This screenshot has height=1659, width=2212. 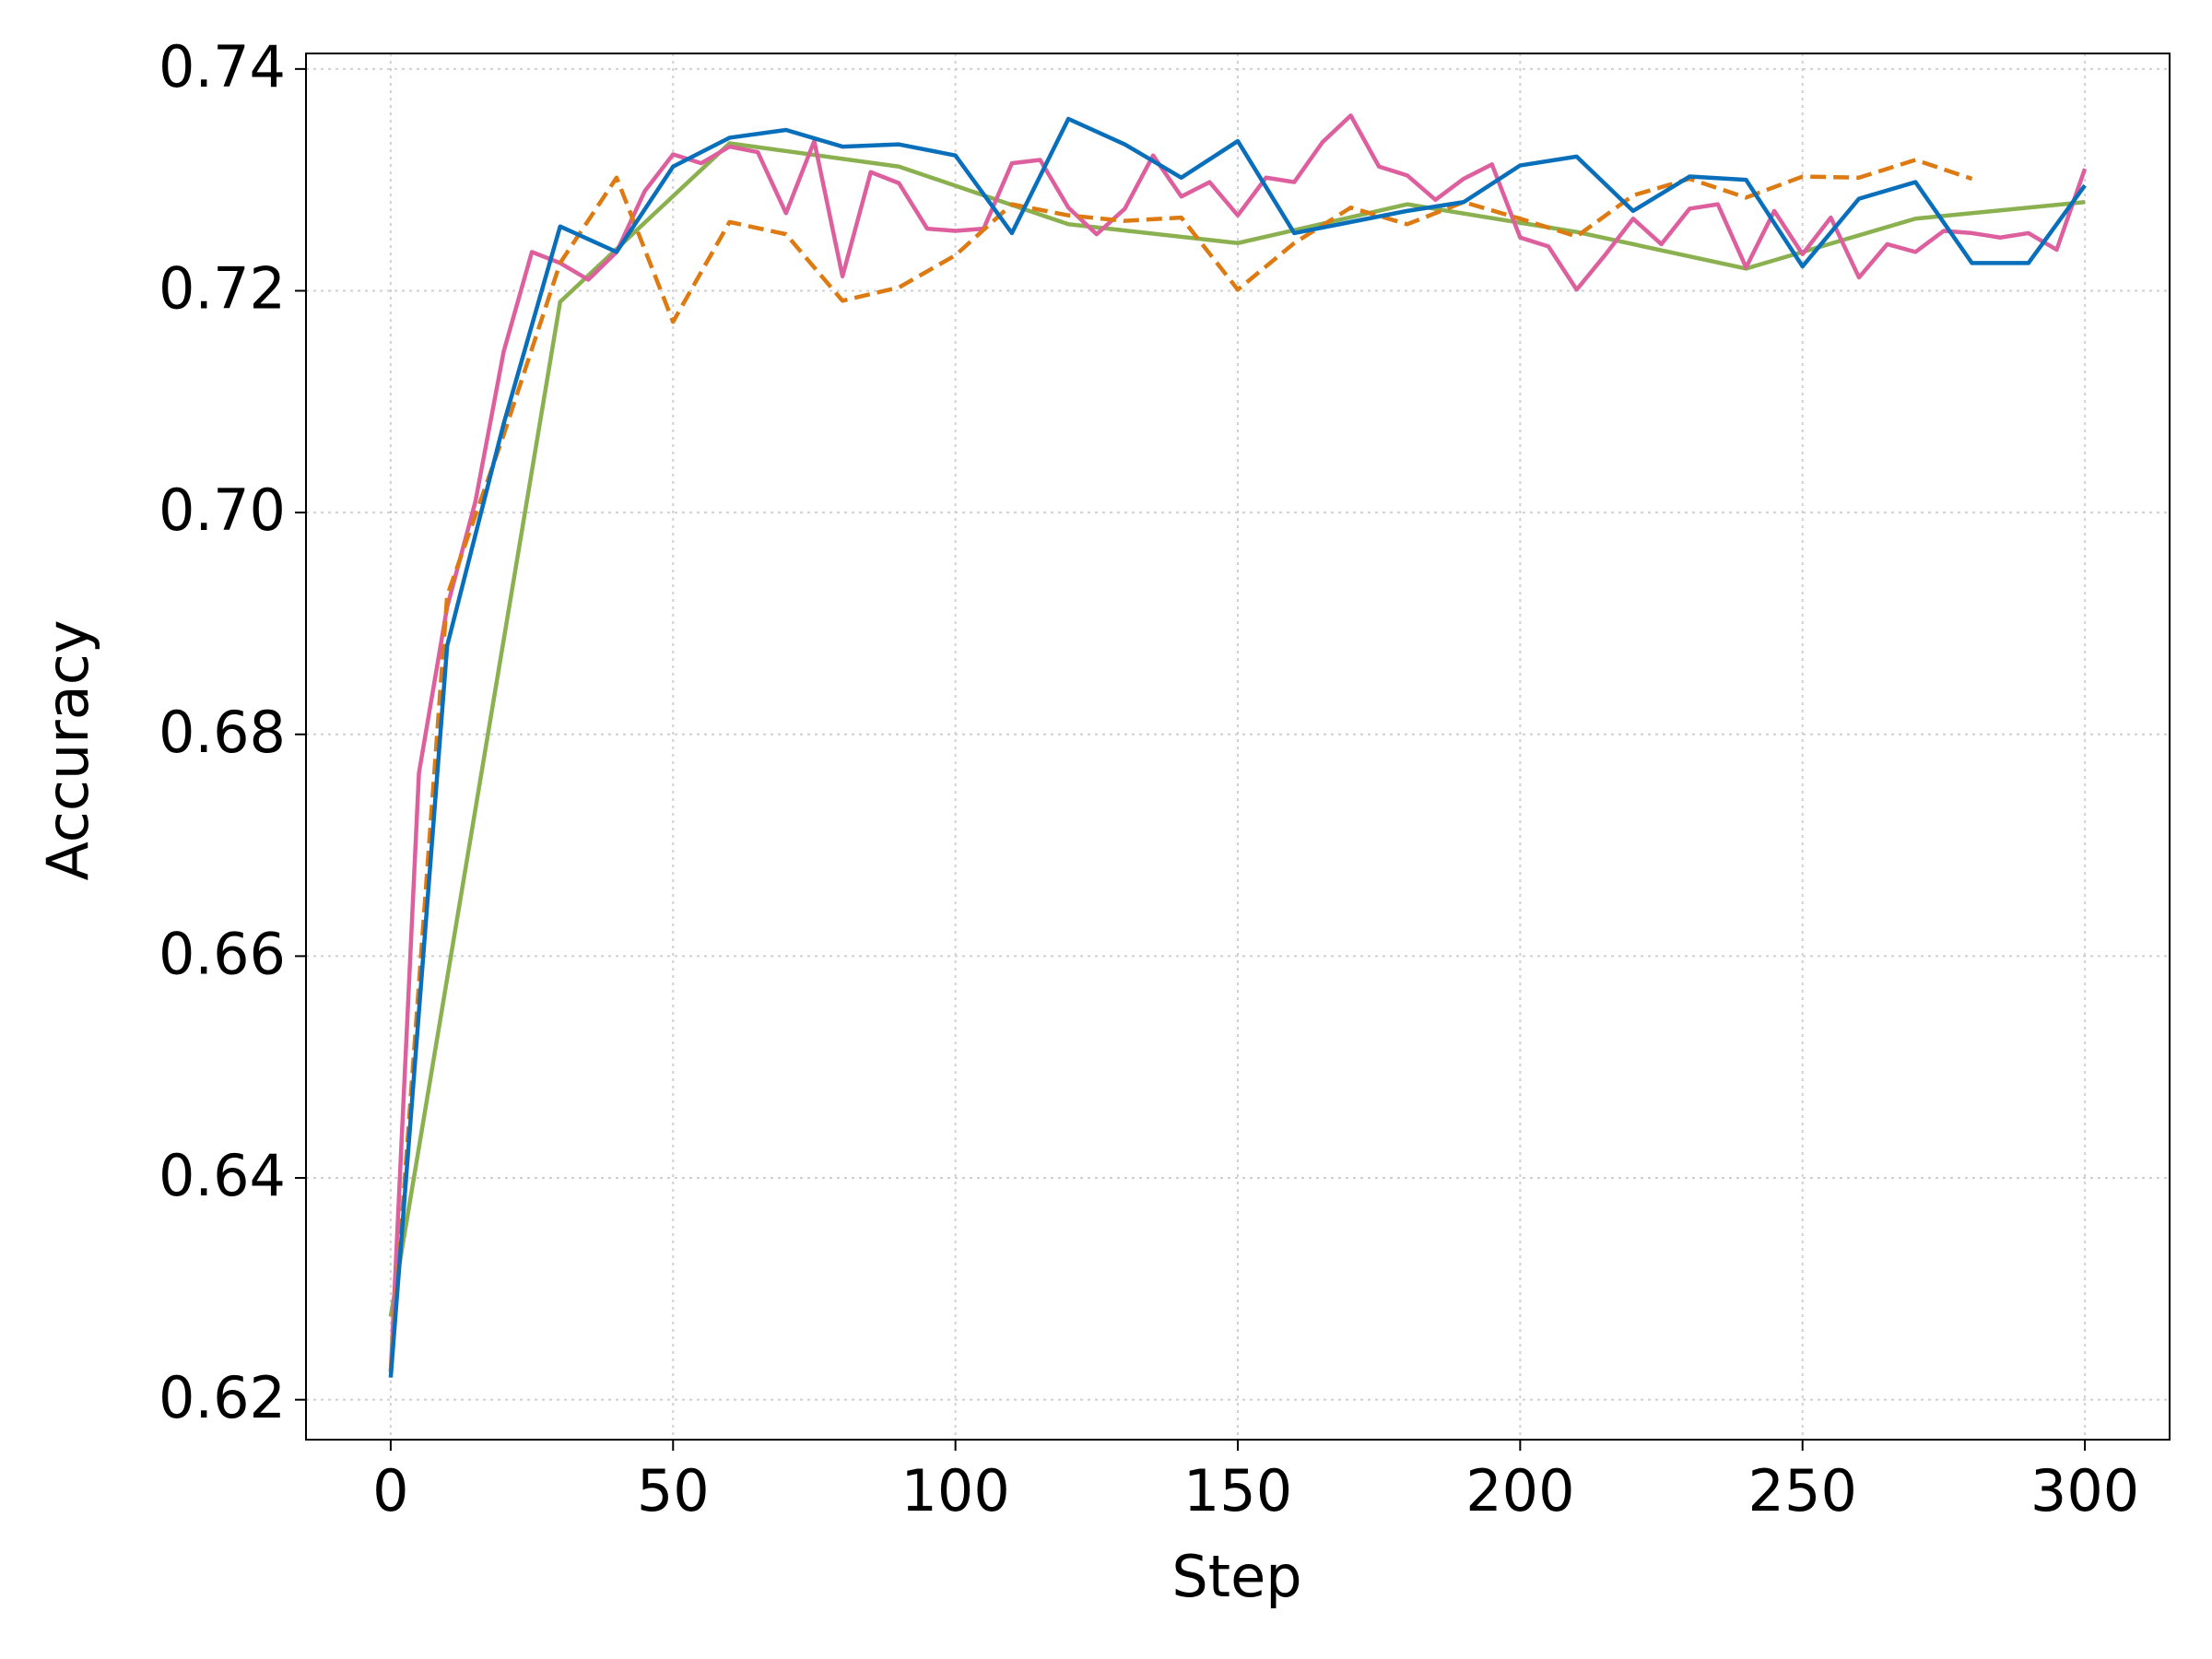 I want to click on x-tick-label: 200, so click(x=1519, y=1490).